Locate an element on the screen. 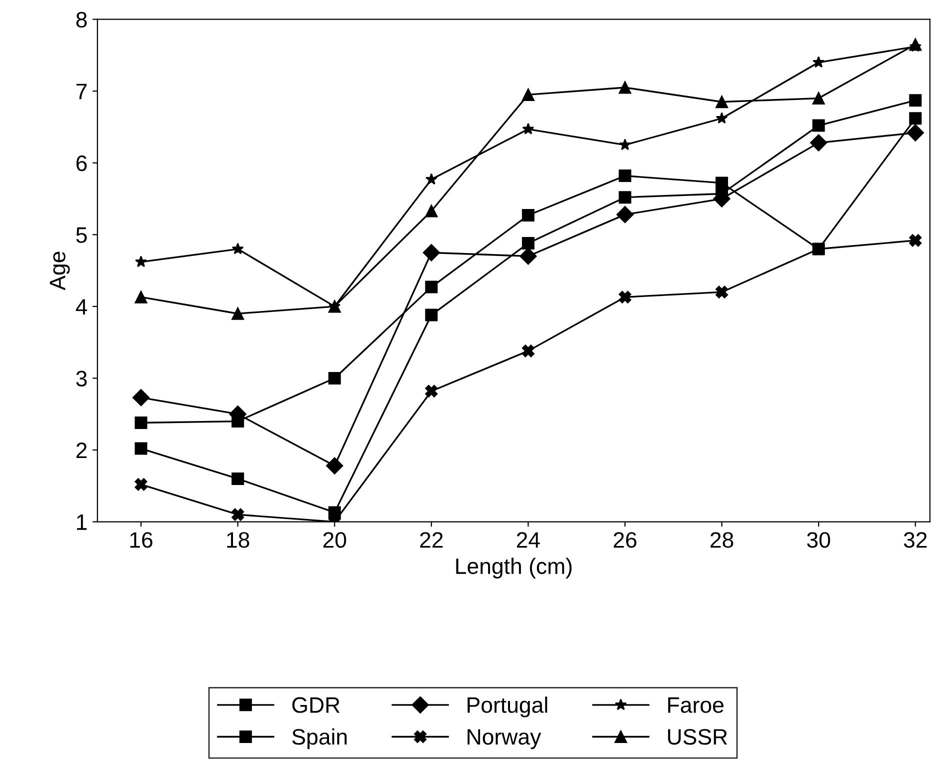  y-tick-label: 8 is located at coordinates (81, 20).